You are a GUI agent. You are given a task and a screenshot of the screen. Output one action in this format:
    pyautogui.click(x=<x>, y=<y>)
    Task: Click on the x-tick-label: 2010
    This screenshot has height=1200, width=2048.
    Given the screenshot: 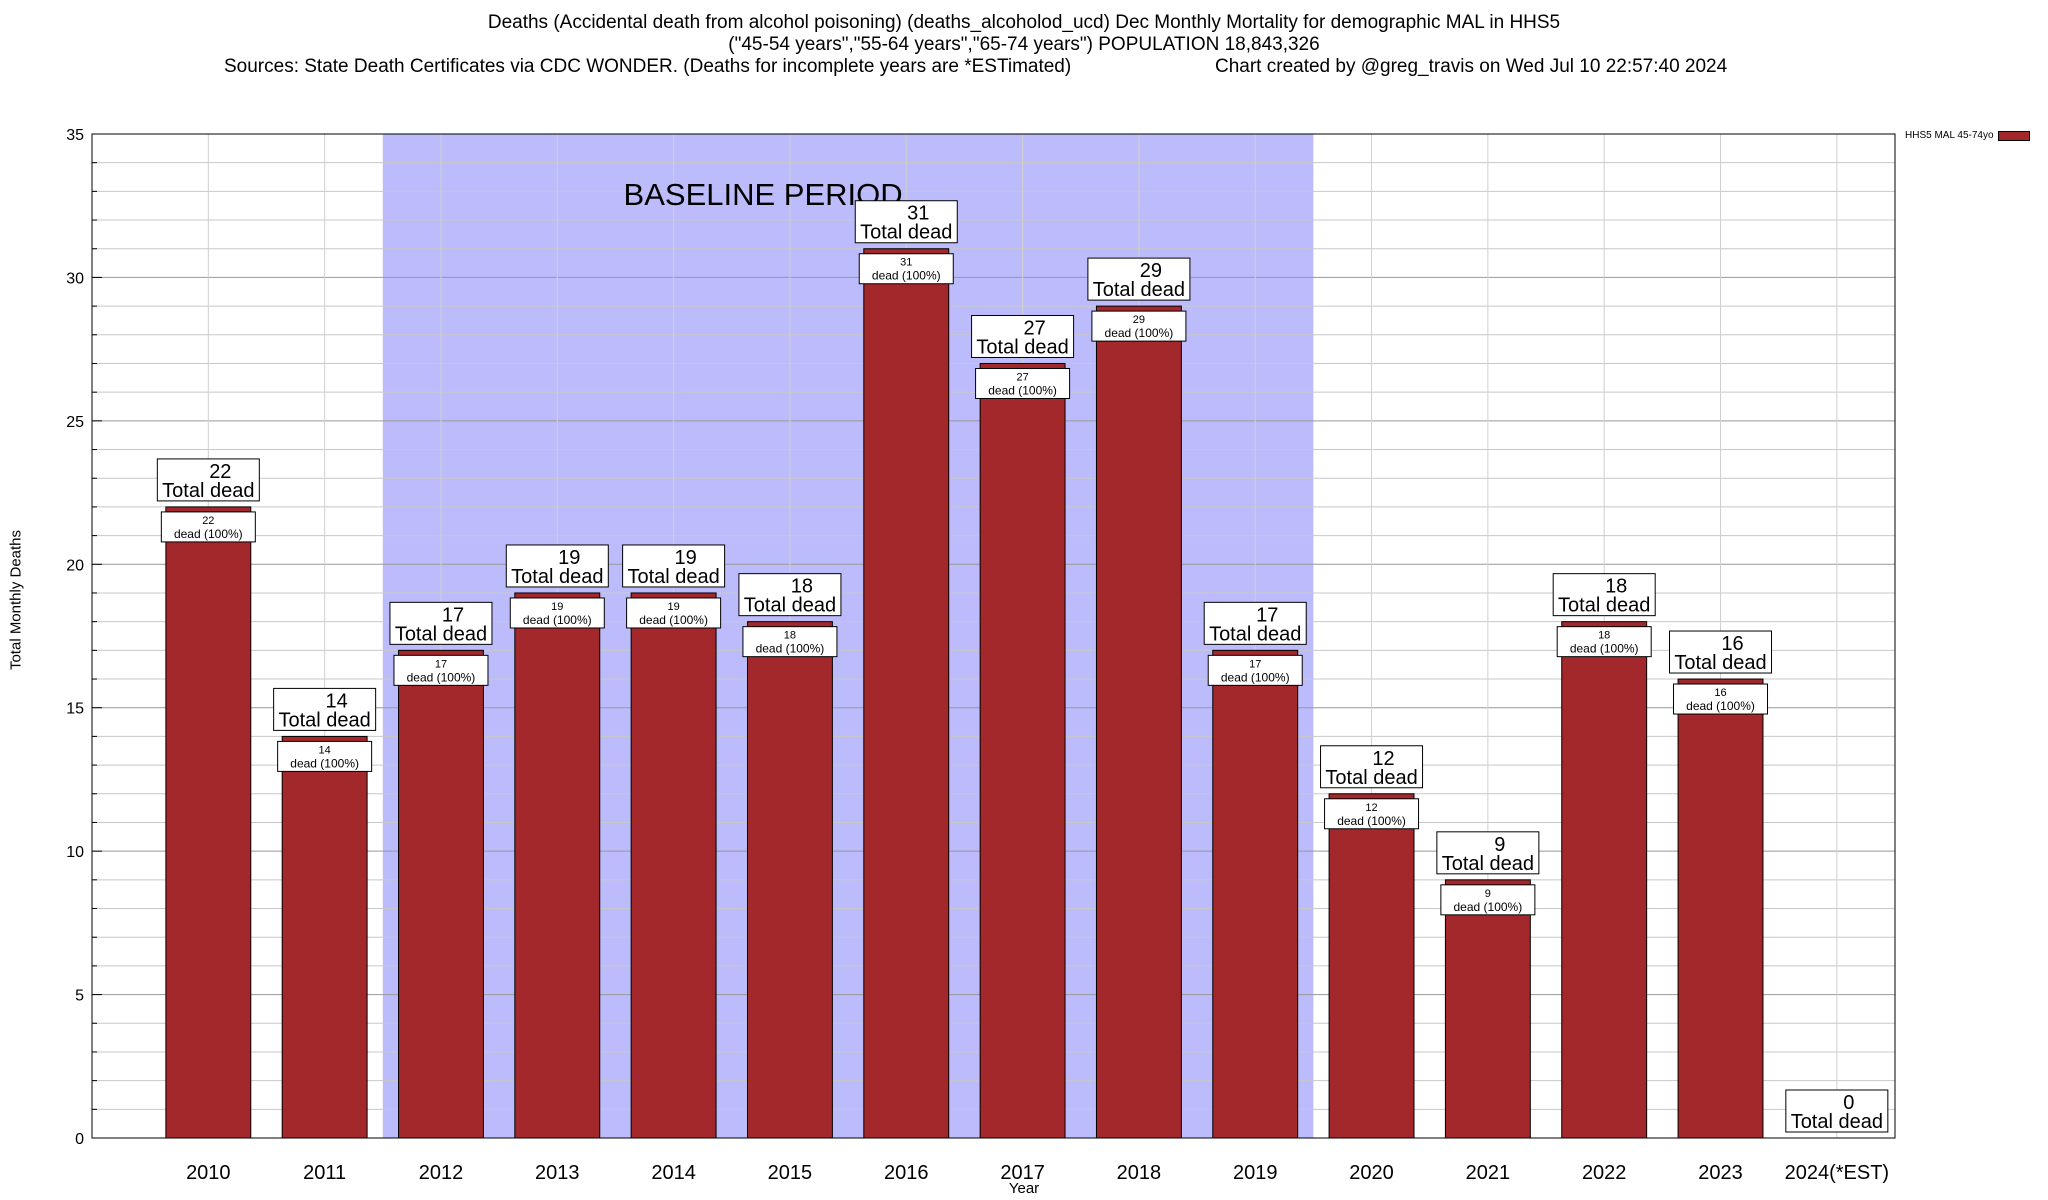 What is the action you would take?
    pyautogui.click(x=208, y=1173)
    